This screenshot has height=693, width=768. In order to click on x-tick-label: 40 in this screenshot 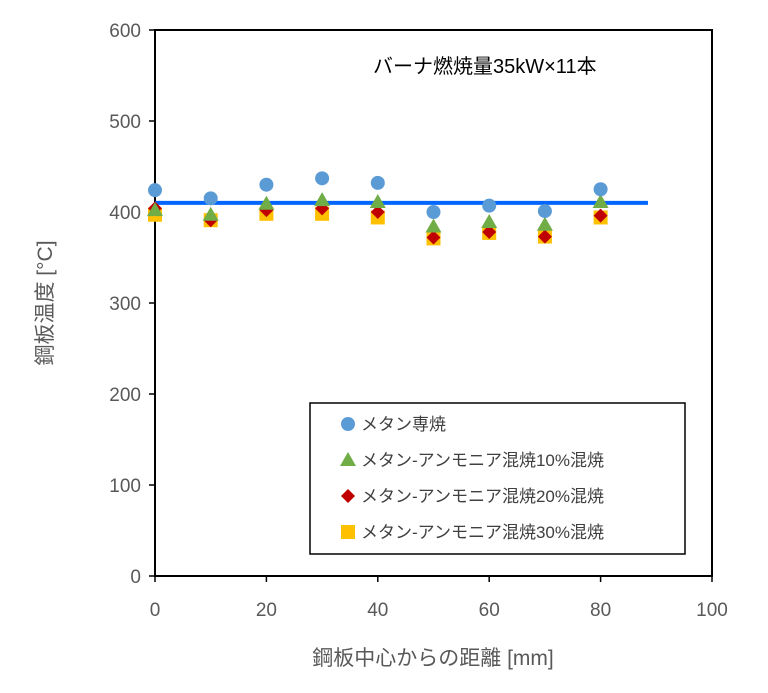, I will do `click(377, 610)`.